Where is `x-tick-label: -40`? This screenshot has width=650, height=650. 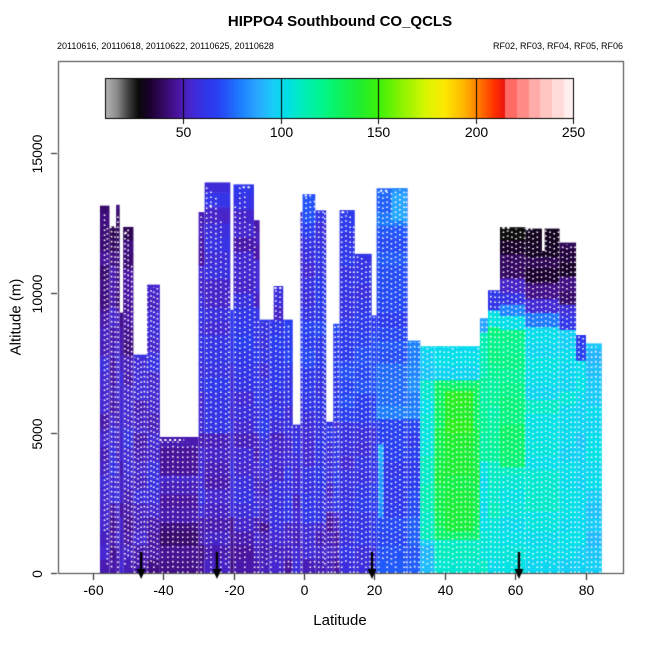
x-tick-label: -40 is located at coordinates (163, 590).